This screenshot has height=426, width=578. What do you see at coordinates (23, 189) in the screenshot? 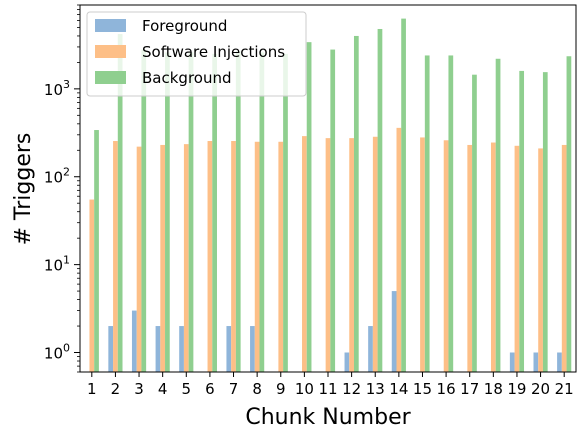
I see `y-axis-title: # Triggers` at bounding box center [23, 189].